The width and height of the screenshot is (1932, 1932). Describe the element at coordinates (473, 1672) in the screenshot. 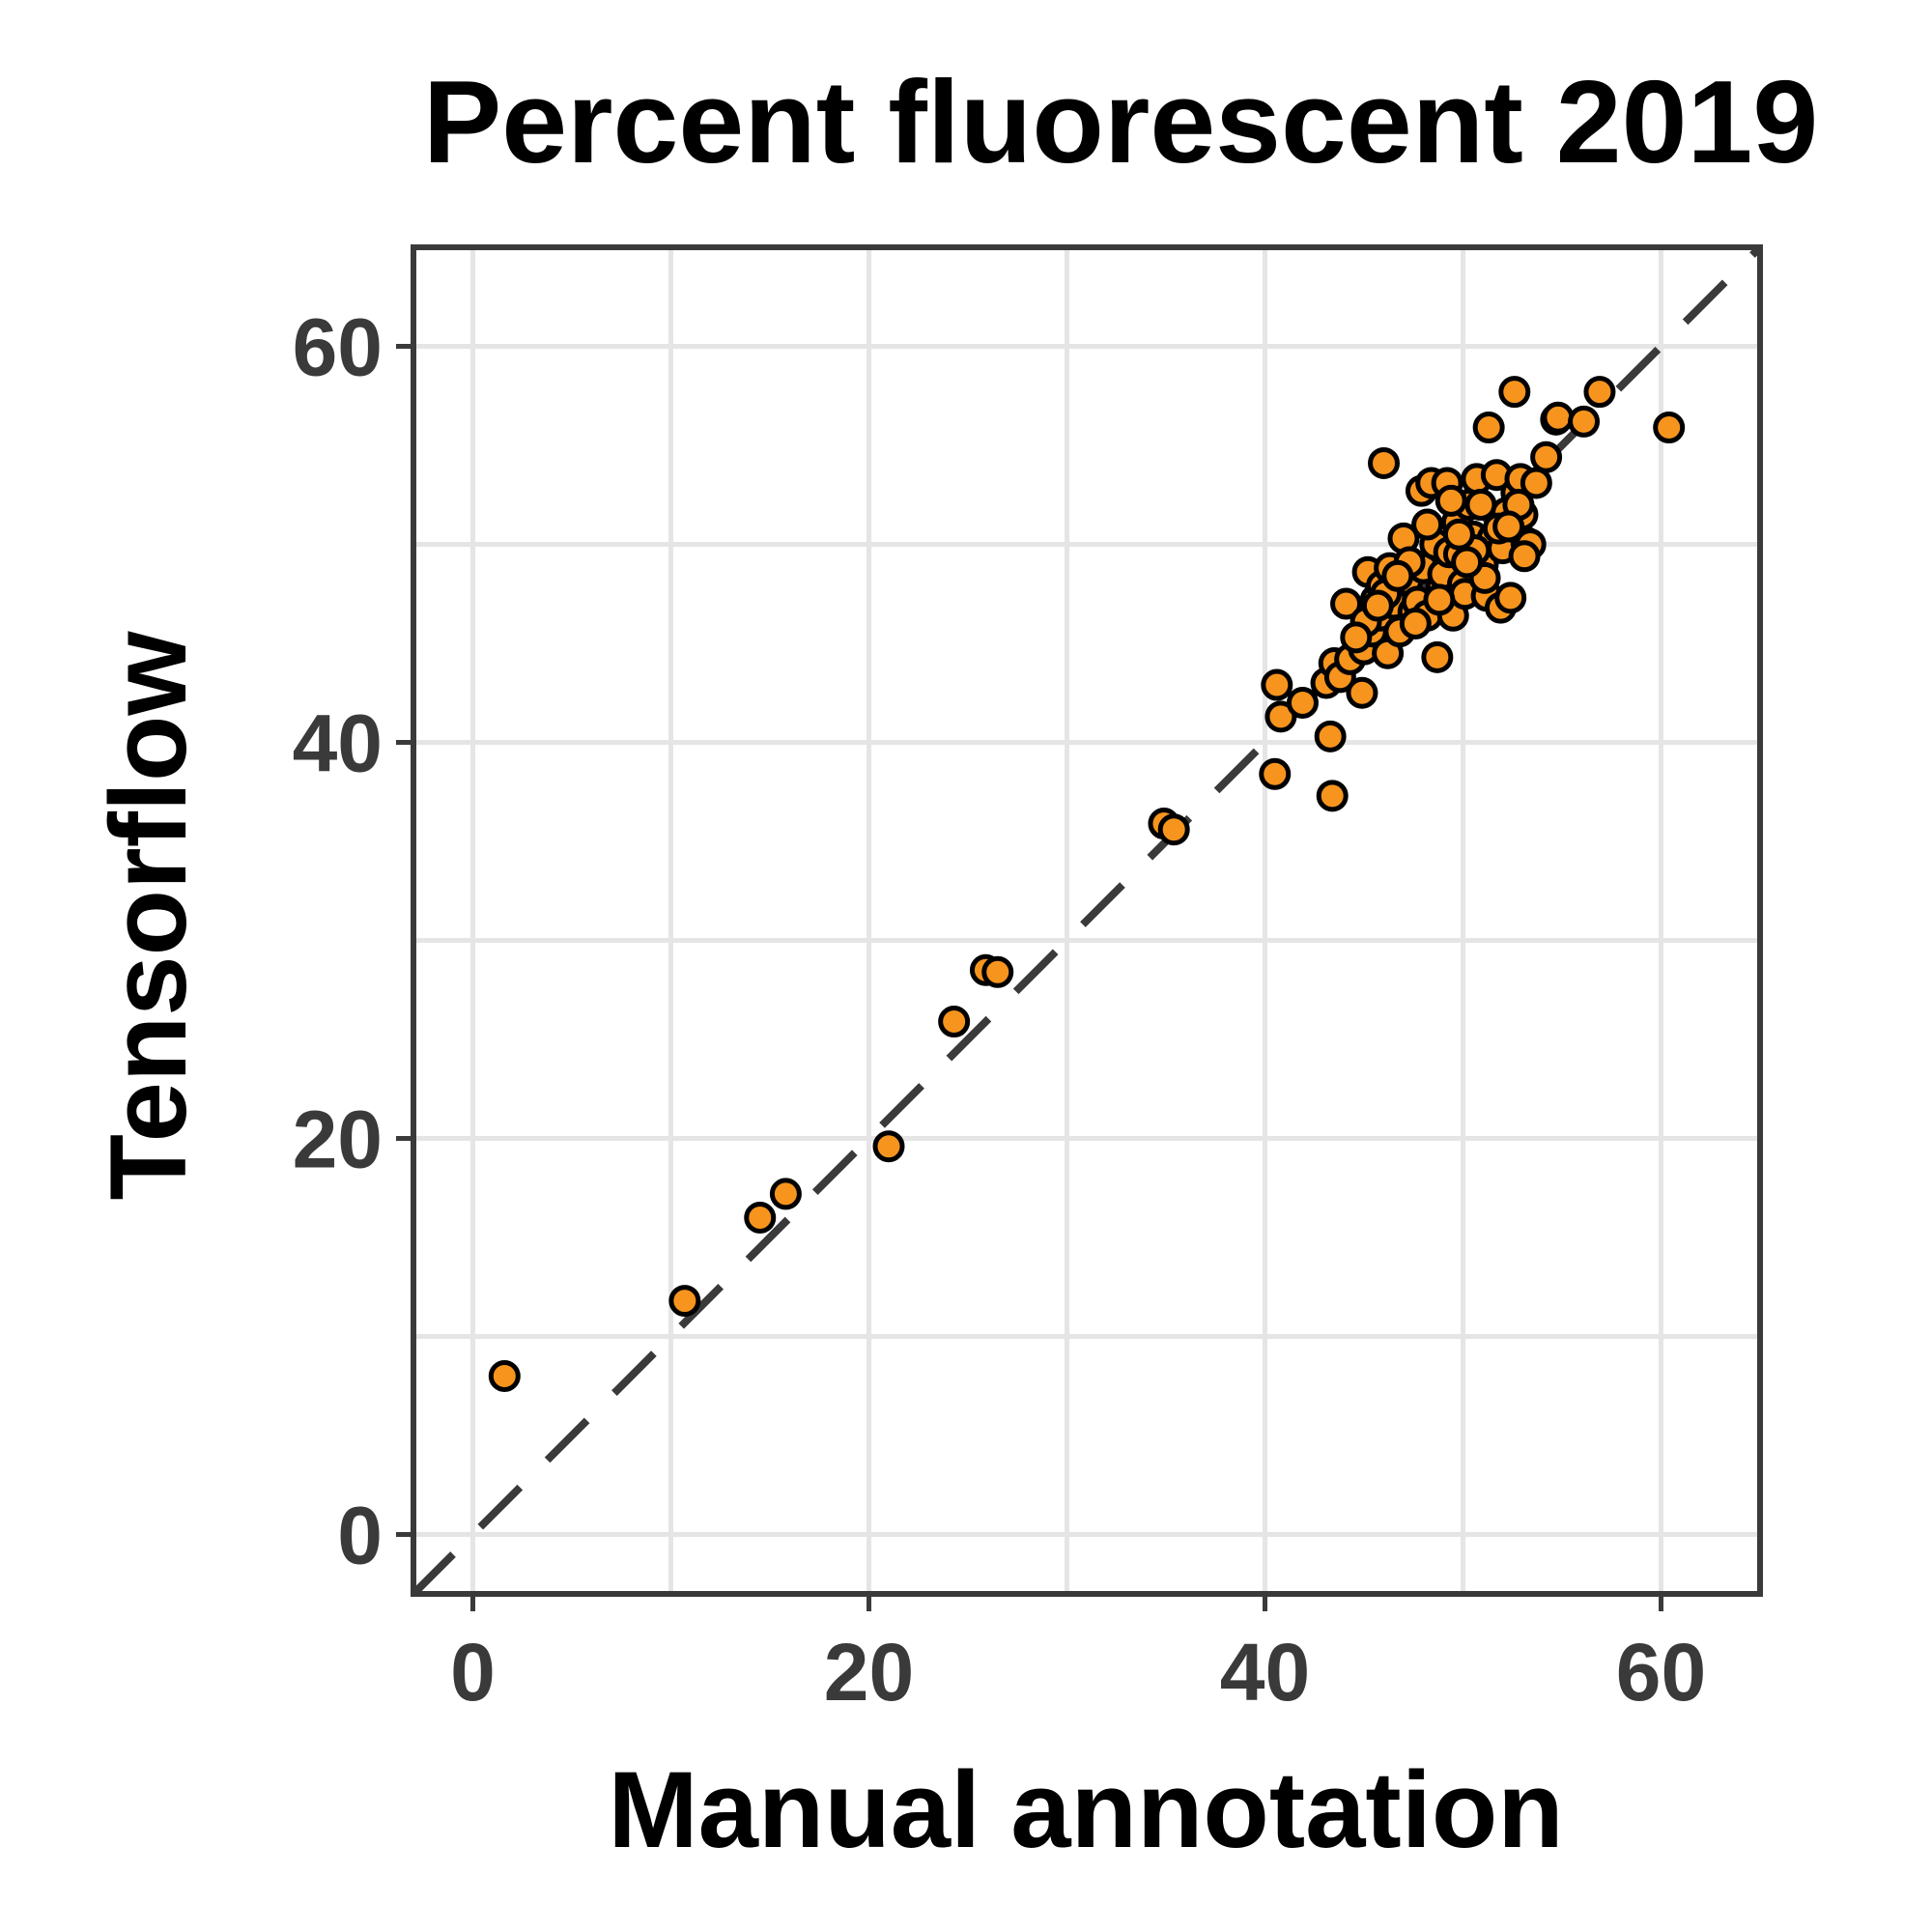

I see `x-tick-label: 0` at that location.